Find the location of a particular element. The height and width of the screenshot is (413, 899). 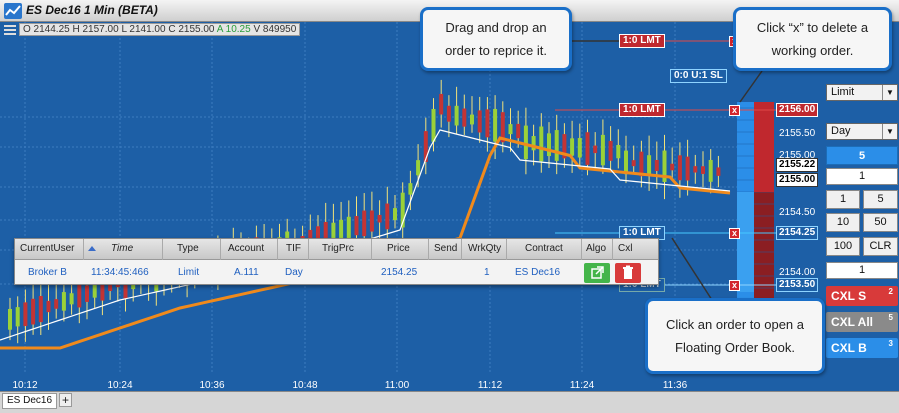

disclosed-qty-field: 1 is located at coordinates (862, 270).